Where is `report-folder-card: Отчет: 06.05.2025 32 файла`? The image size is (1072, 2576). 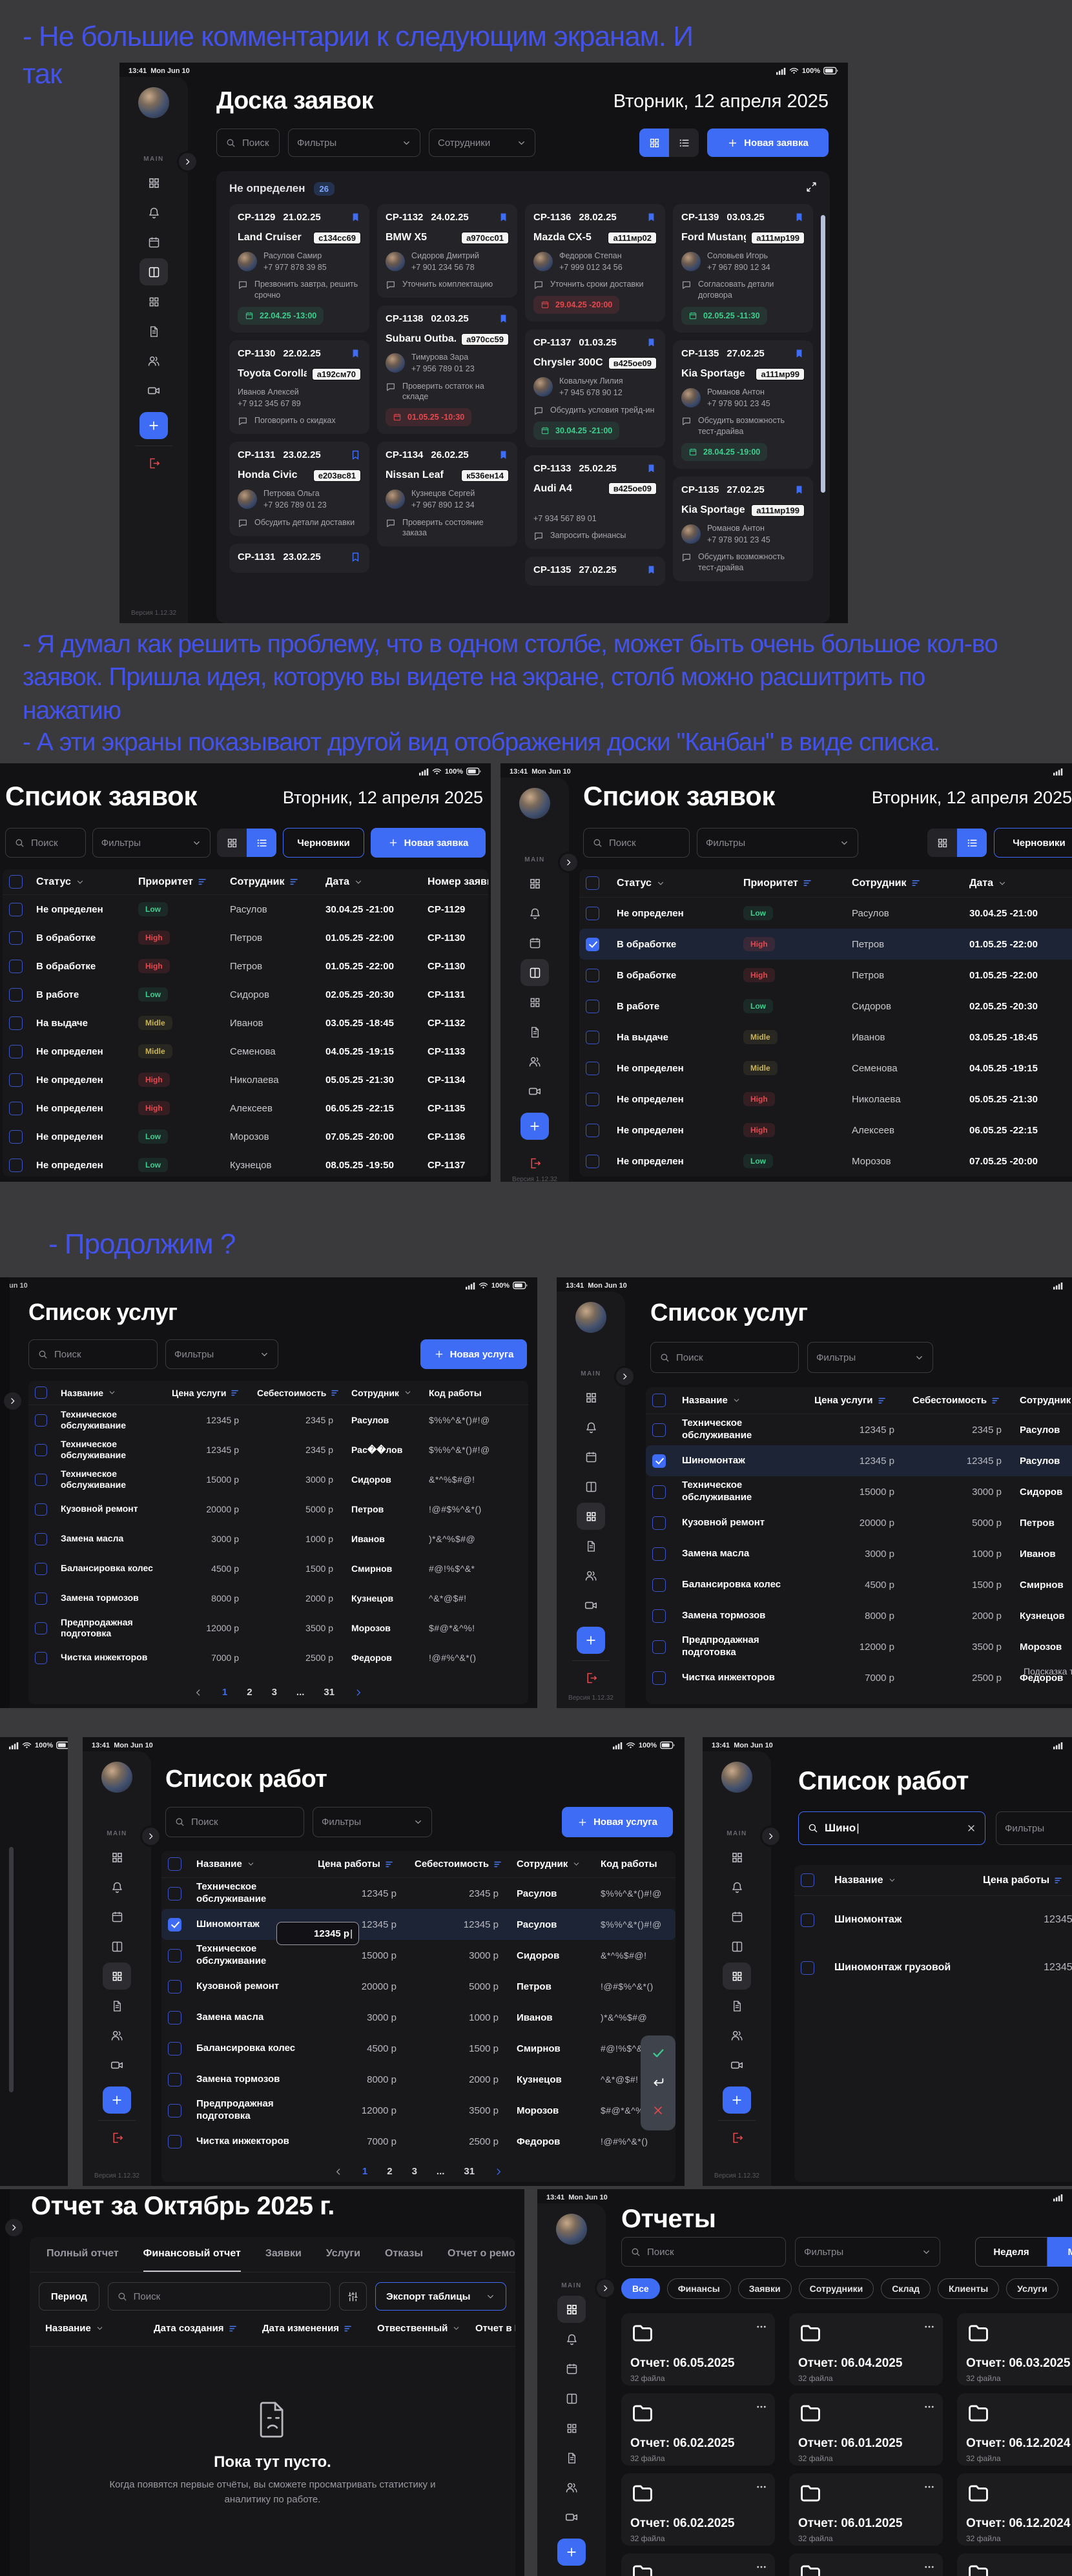 report-folder-card: Отчет: 06.05.2025 32 файла is located at coordinates (698, 2349).